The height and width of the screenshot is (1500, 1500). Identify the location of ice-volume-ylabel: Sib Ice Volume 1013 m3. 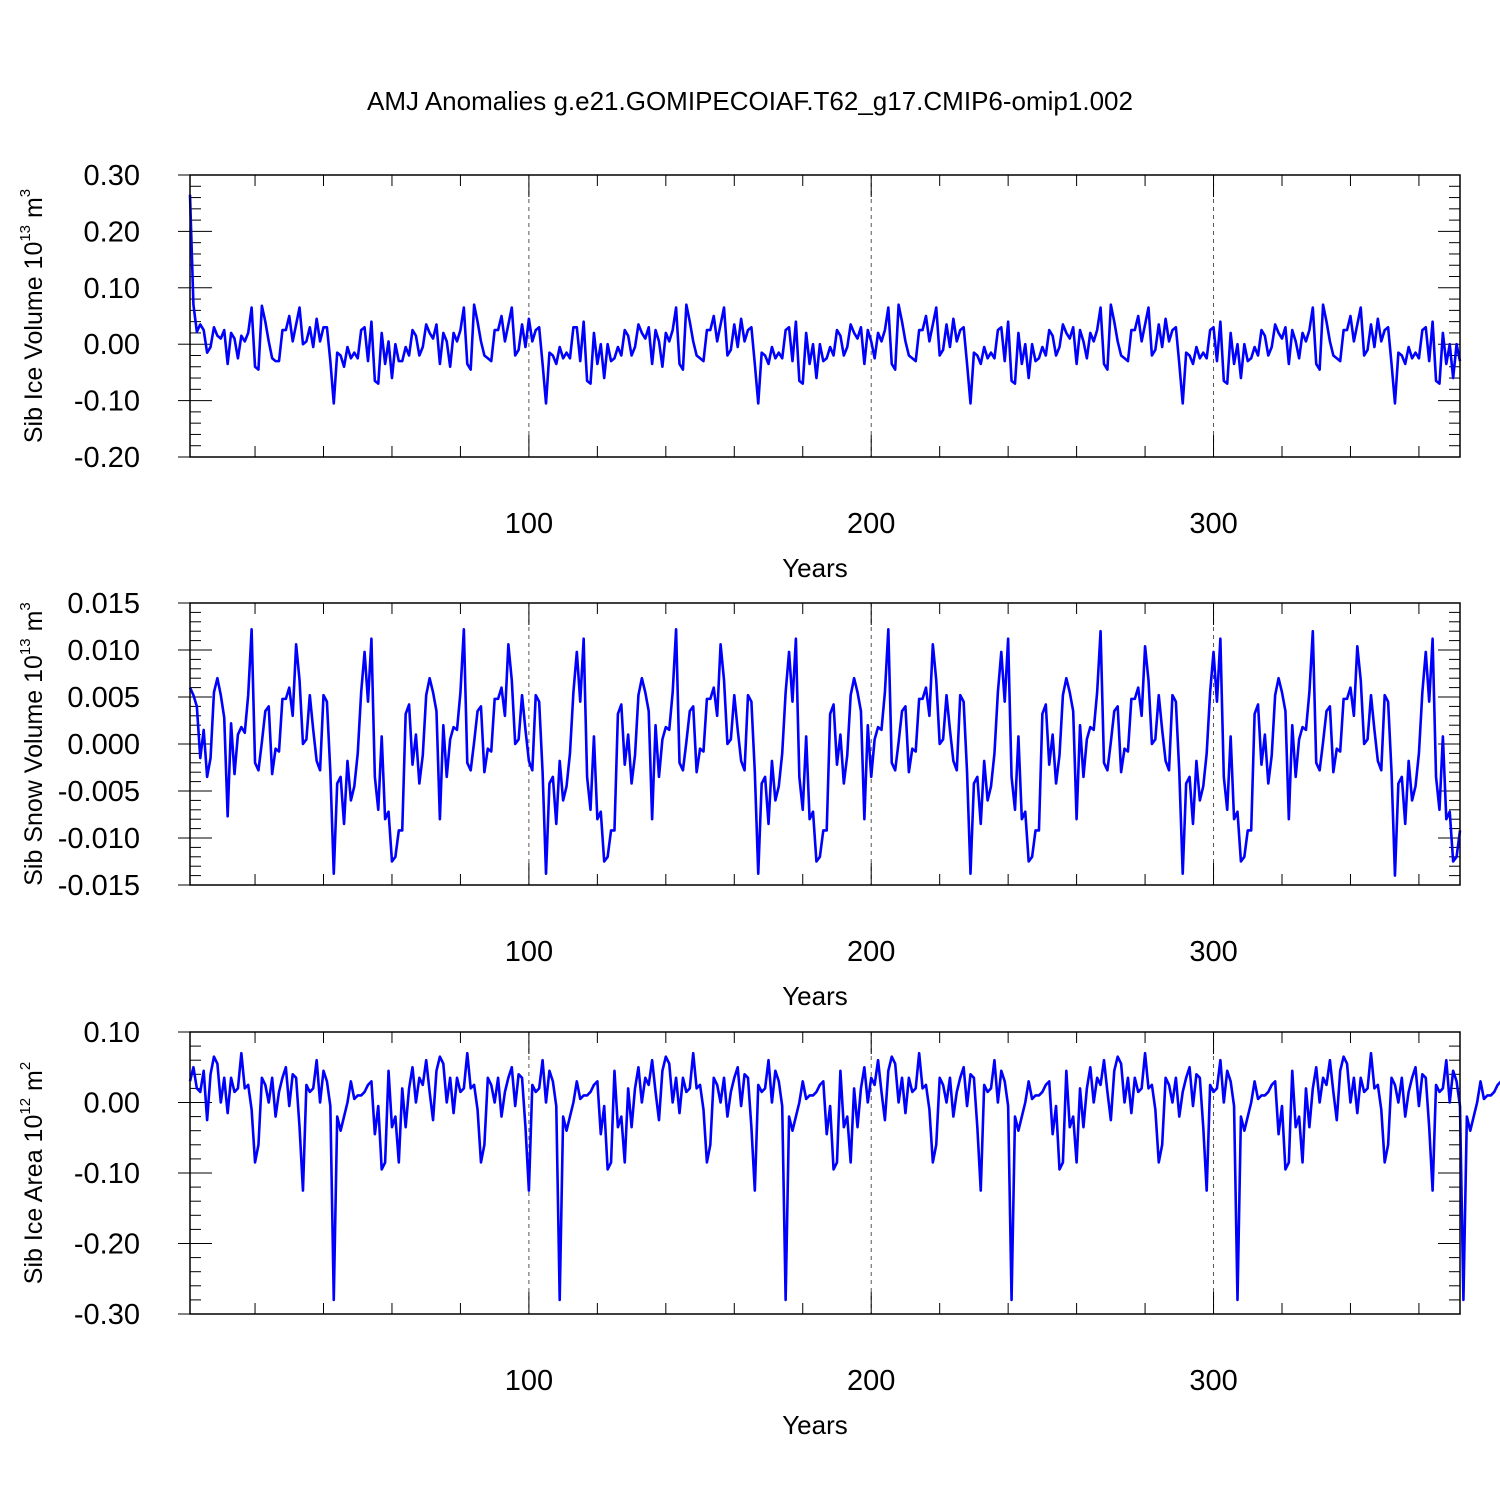
(32, 316).